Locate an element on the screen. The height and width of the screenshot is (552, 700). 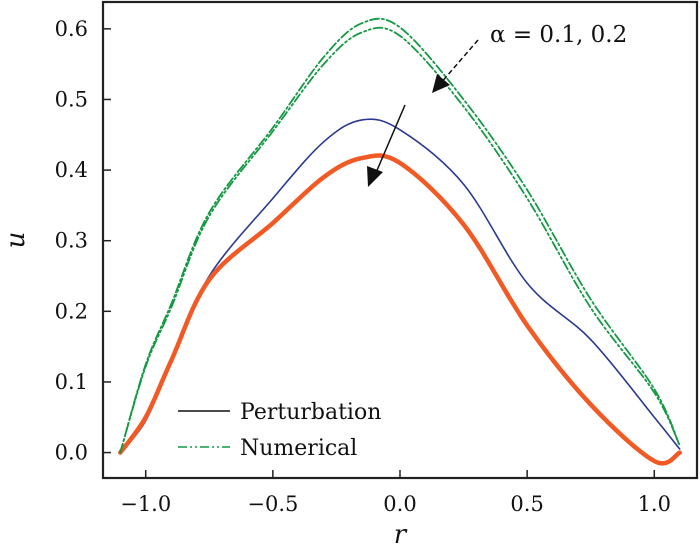
y-ticks: 0.0 0.1 0.2 0.3 0.4 0.5 0.6 is located at coordinates (83, 241).